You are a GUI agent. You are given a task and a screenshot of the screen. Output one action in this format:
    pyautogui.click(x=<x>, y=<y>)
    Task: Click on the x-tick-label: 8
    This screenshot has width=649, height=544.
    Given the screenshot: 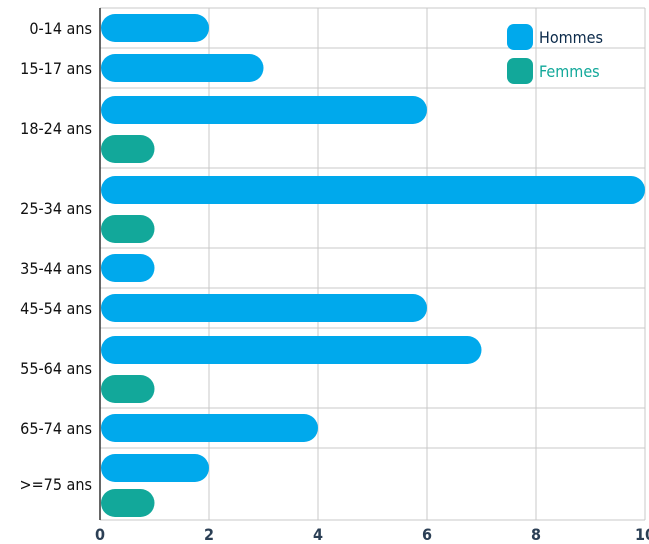 What is the action you would take?
    pyautogui.click(x=536, y=534)
    